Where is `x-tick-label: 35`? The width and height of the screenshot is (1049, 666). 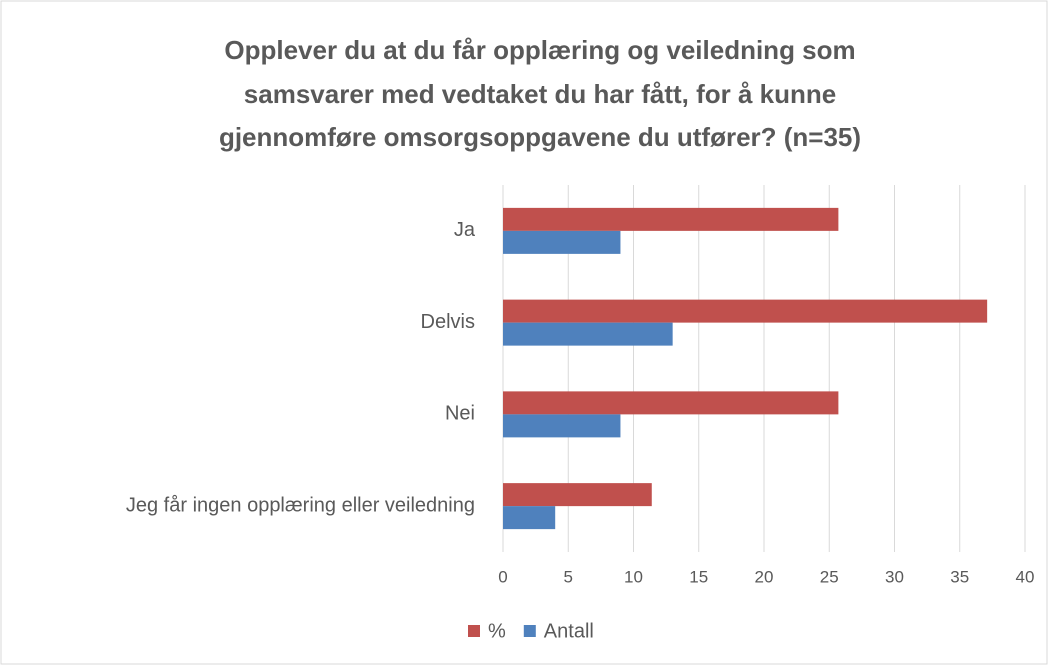
x-tick-label: 35 is located at coordinates (959, 576).